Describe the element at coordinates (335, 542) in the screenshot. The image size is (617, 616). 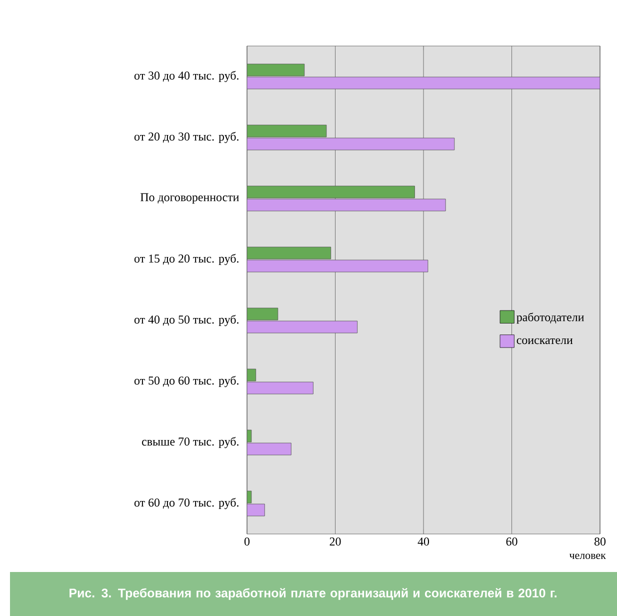
I see `x-tick-label: 20` at that location.